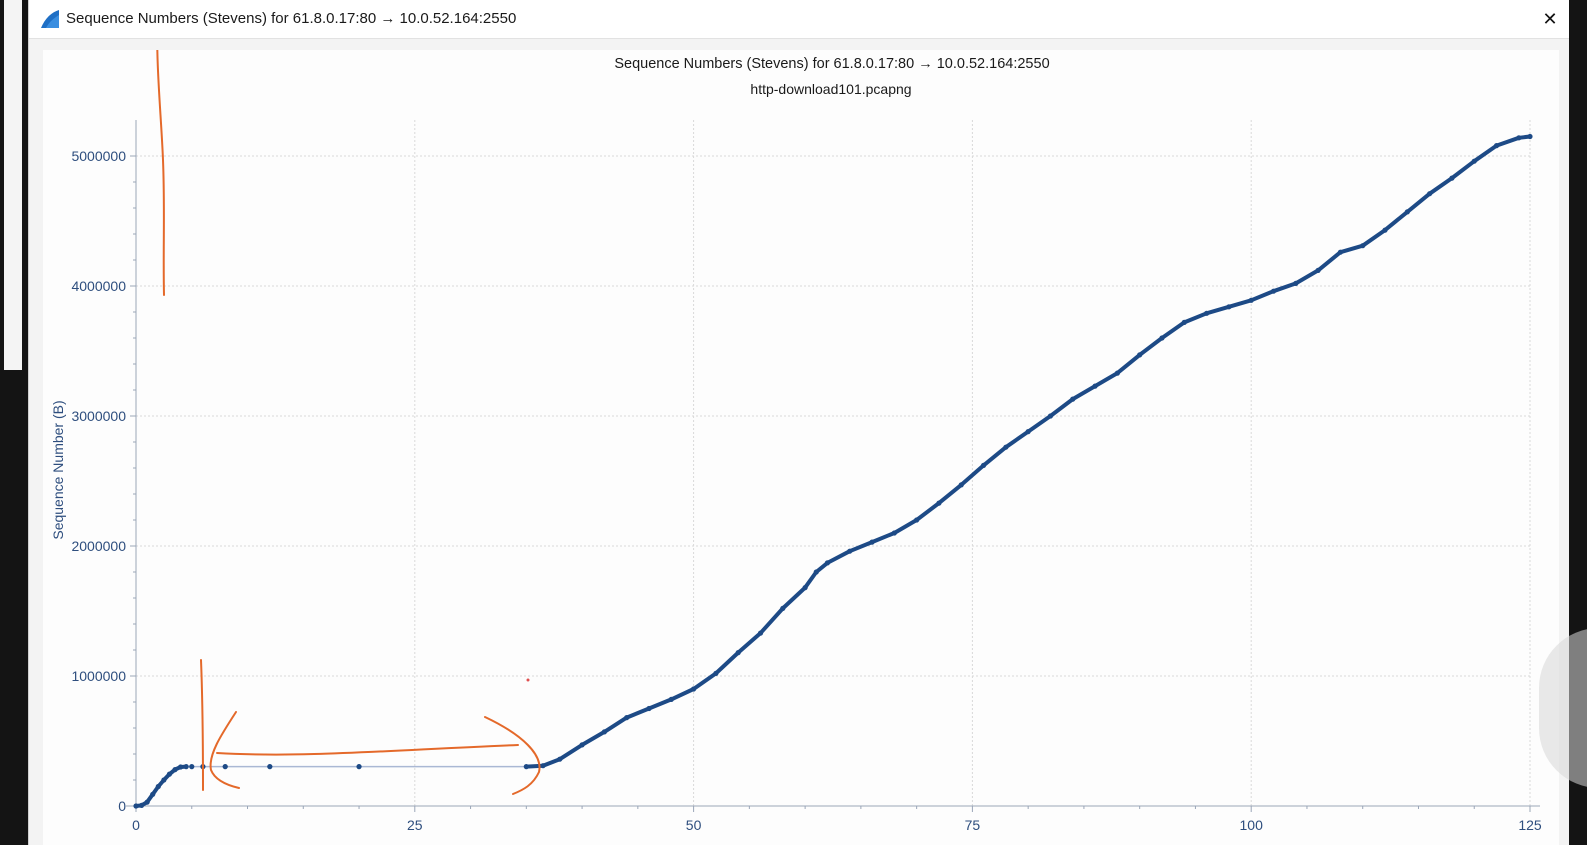 The height and width of the screenshot is (845, 1587). What do you see at coordinates (160, 173) in the screenshot?
I see `annotation-vertical-stroke` at bounding box center [160, 173].